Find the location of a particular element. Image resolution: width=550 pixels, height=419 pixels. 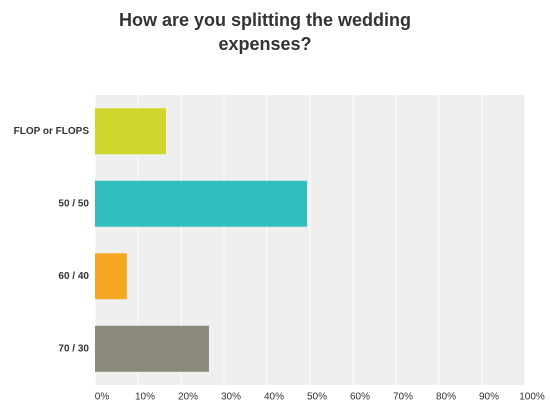

x-tick-label: 10% is located at coordinates (145, 397).